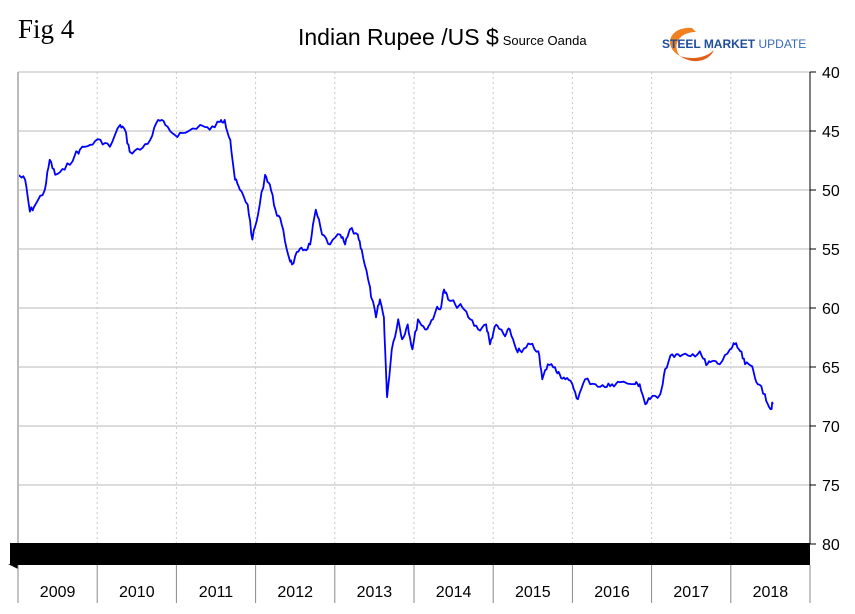  I want to click on steel-market-update-logo: STEEL MARKET UPDATE, so click(734, 44).